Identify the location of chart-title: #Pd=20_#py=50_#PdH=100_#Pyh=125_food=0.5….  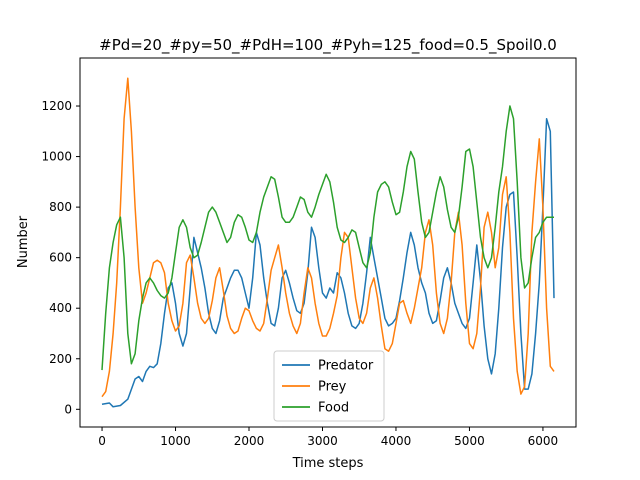
(328, 45).